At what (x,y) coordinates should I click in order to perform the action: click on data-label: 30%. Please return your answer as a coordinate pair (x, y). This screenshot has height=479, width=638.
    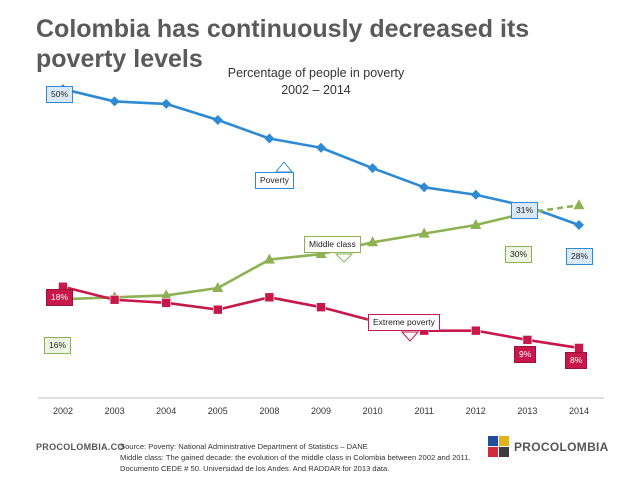
    Looking at the image, I should click on (519, 254).